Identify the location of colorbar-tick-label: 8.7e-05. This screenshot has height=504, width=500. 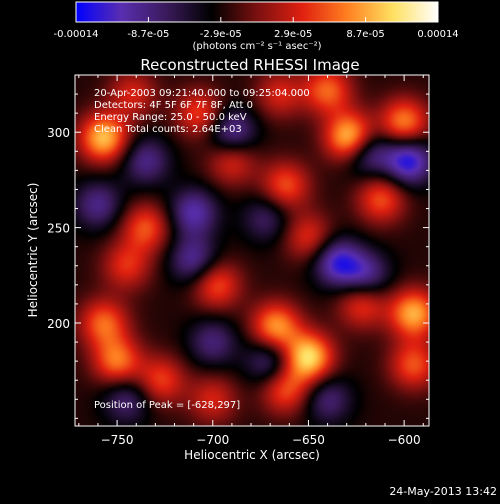
(365, 34).